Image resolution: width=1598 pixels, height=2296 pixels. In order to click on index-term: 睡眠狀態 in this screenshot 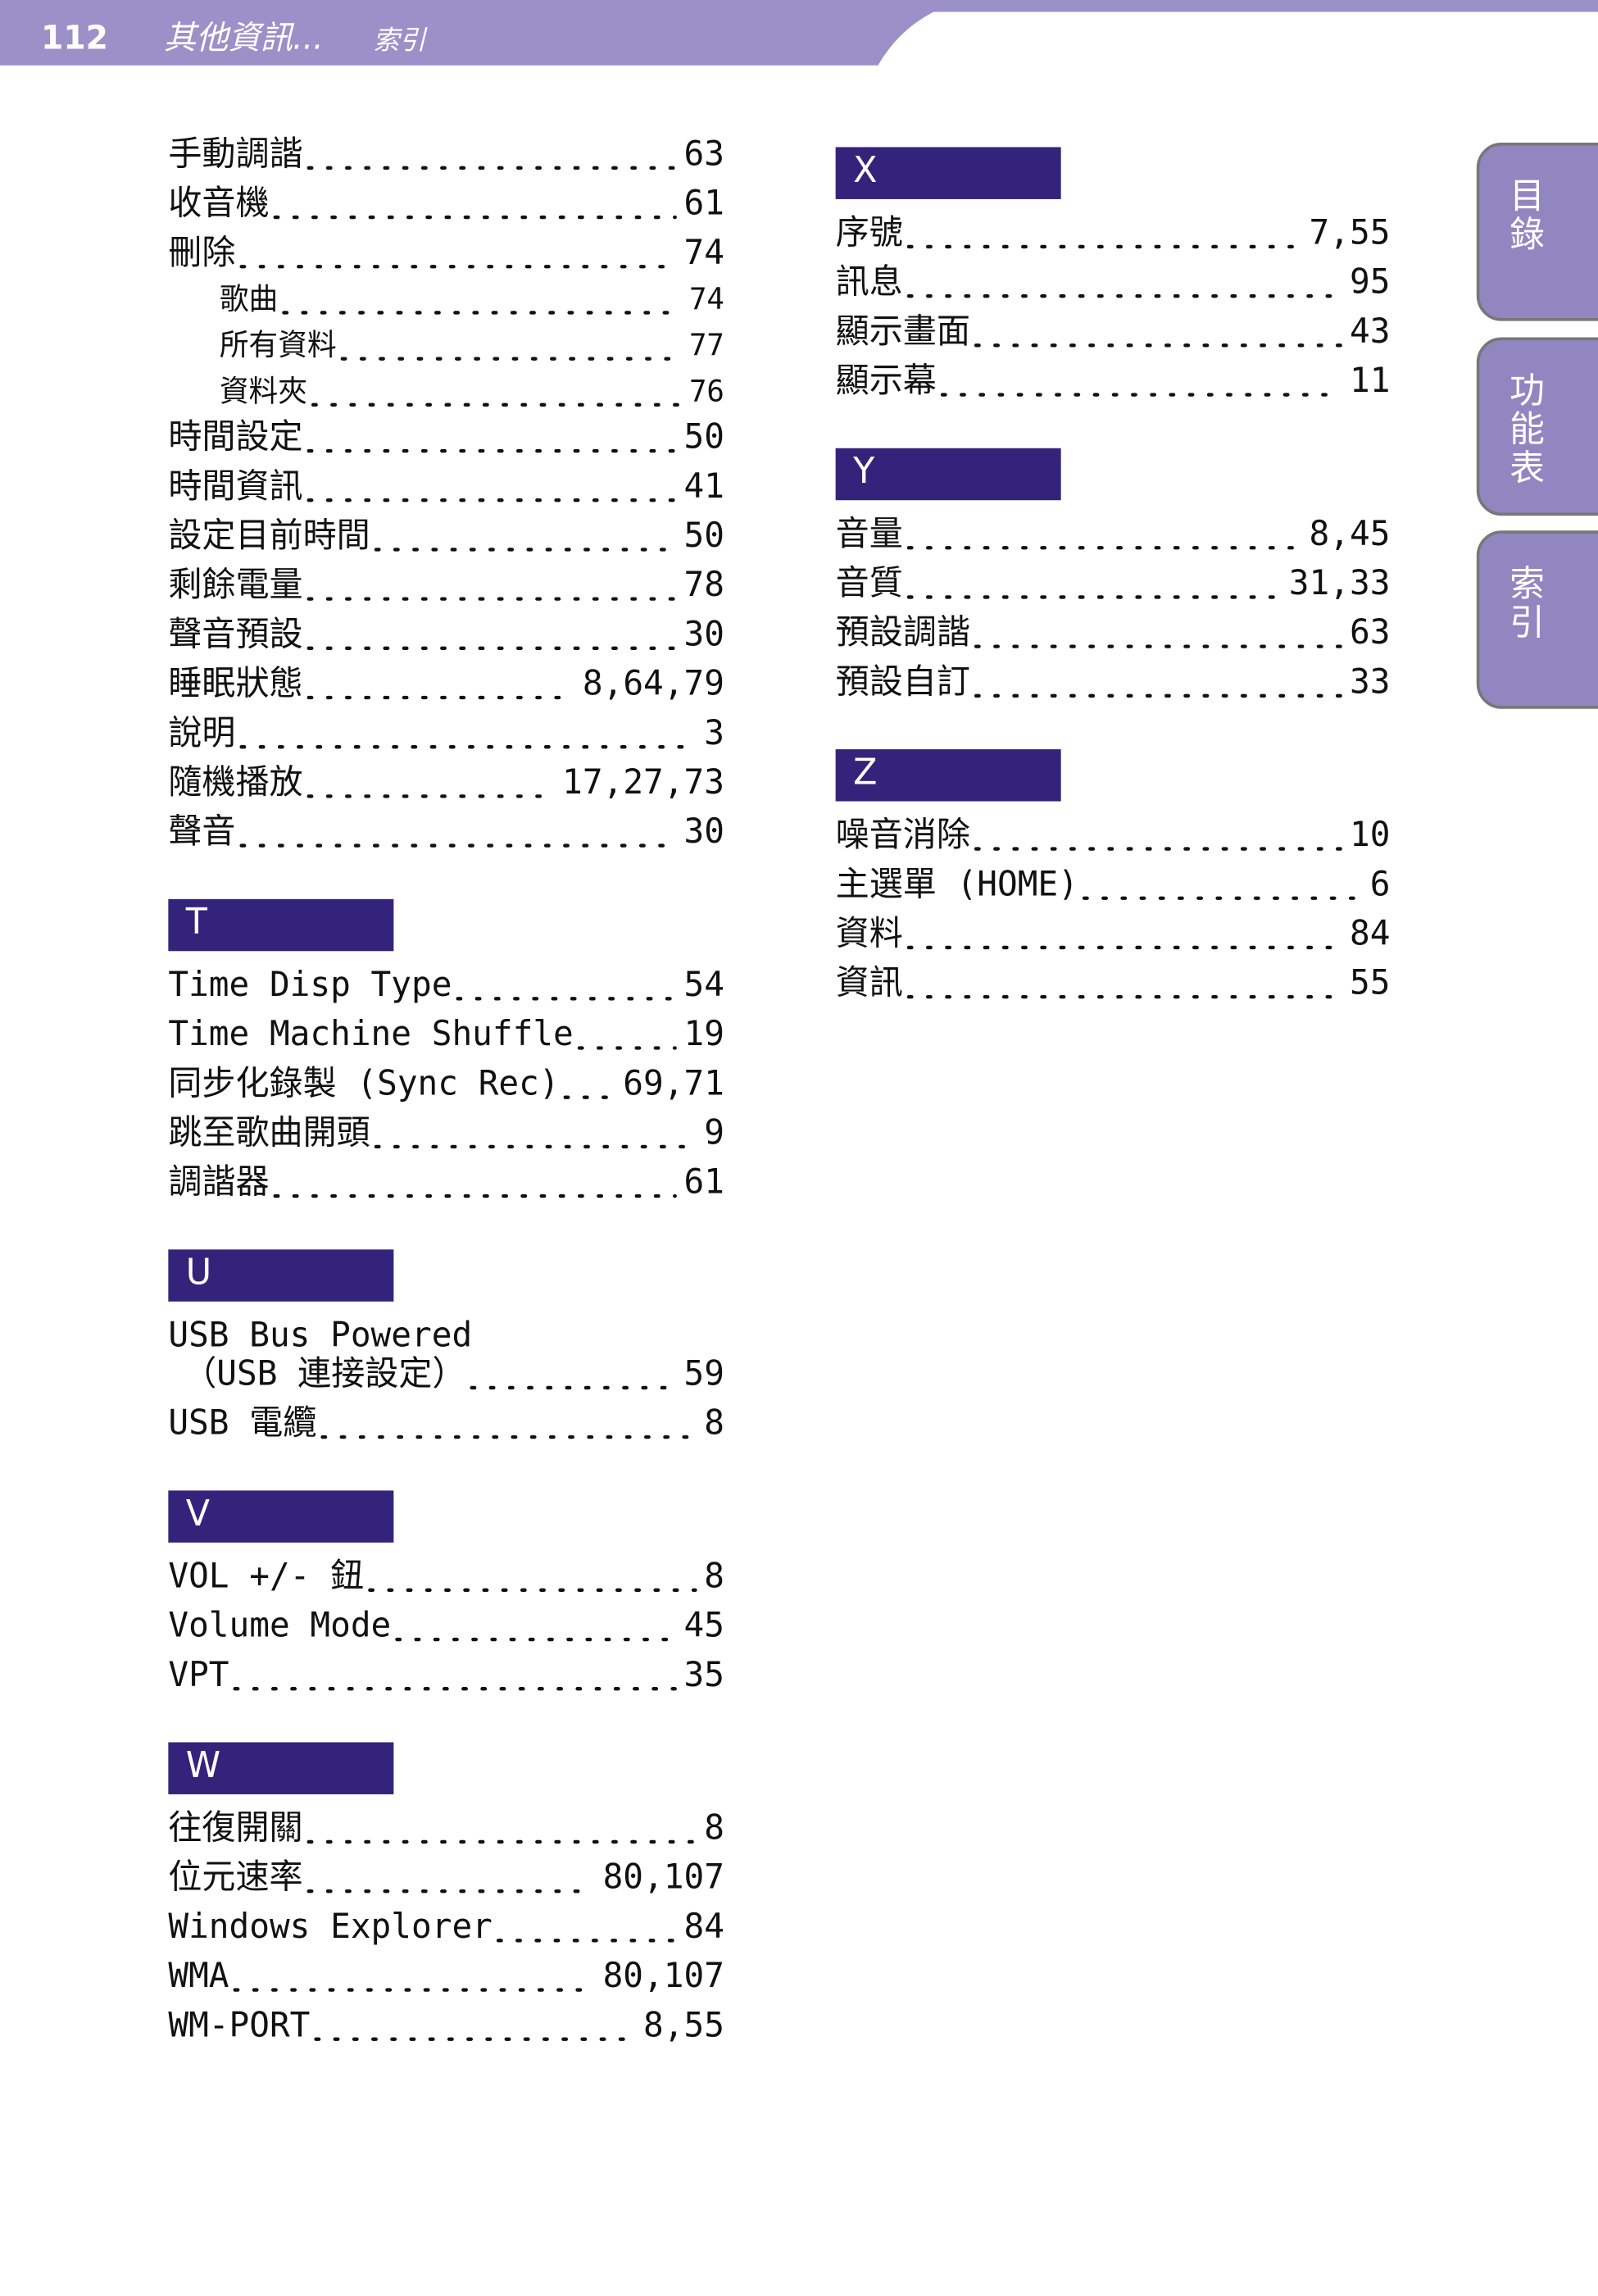, I will do `click(235, 682)`.